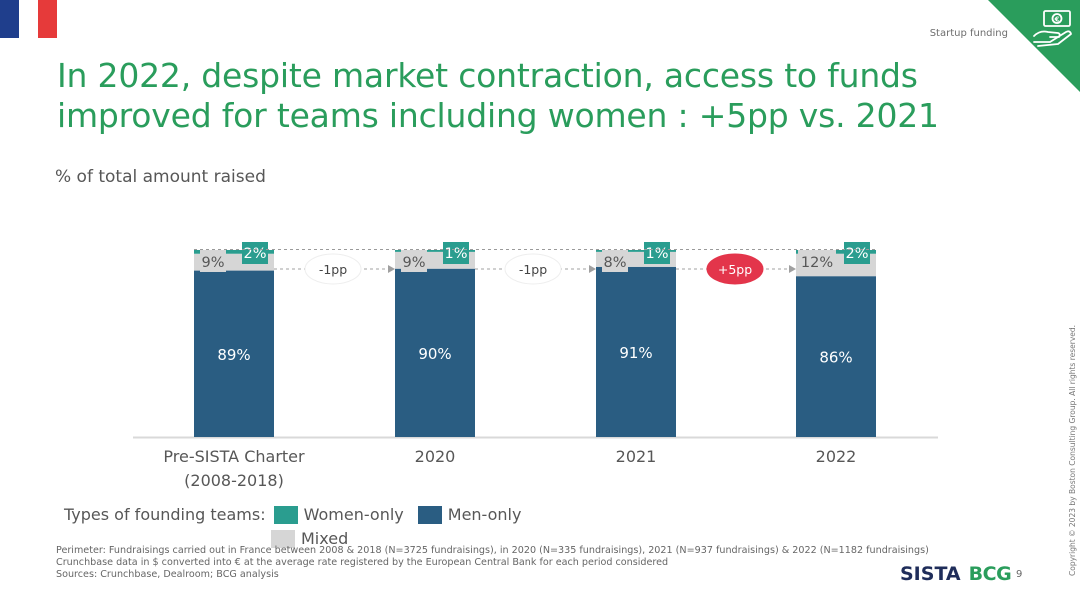  I want to click on legend-item-women-only: Women-only, so click(338, 515).